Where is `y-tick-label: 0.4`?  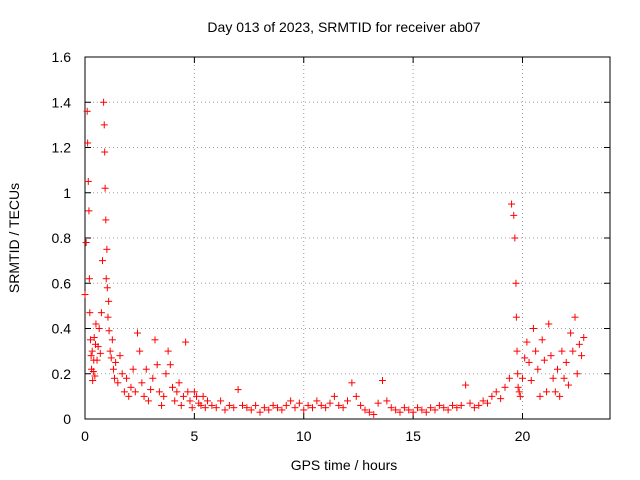 y-tick-label: 0.4 is located at coordinates (62, 329).